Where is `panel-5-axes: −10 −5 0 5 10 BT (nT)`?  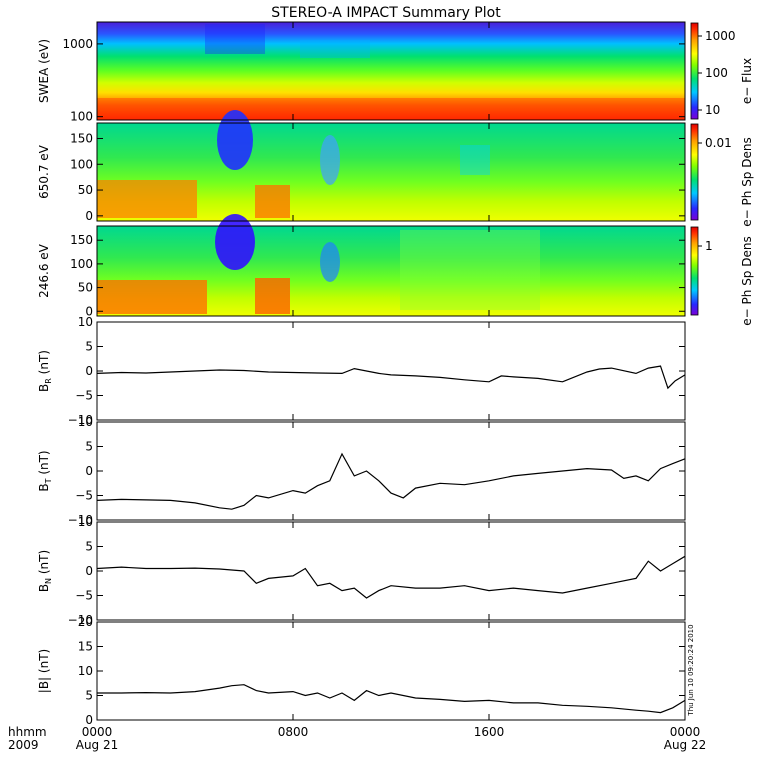 panel-5-axes: −10 −5 0 5 10 BT (nT) is located at coordinates (361, 471).